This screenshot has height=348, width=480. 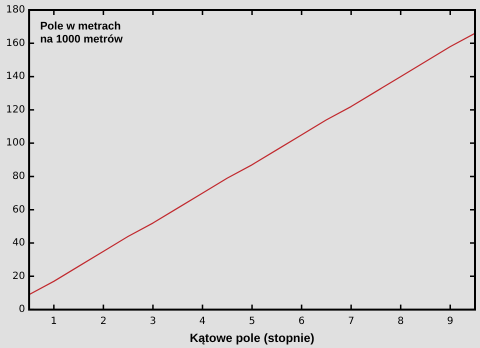 I want to click on y-tick-label: 40, so click(x=19, y=243).